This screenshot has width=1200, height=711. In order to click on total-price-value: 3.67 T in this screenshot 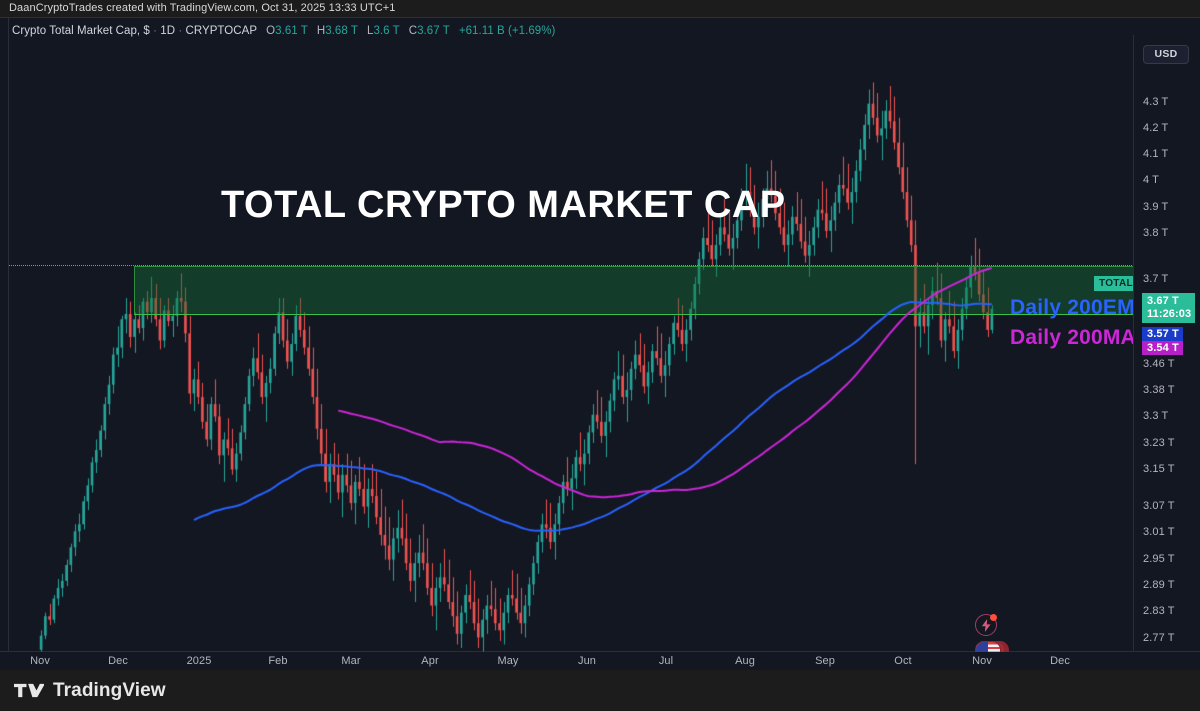, I will do `click(1163, 301)`.